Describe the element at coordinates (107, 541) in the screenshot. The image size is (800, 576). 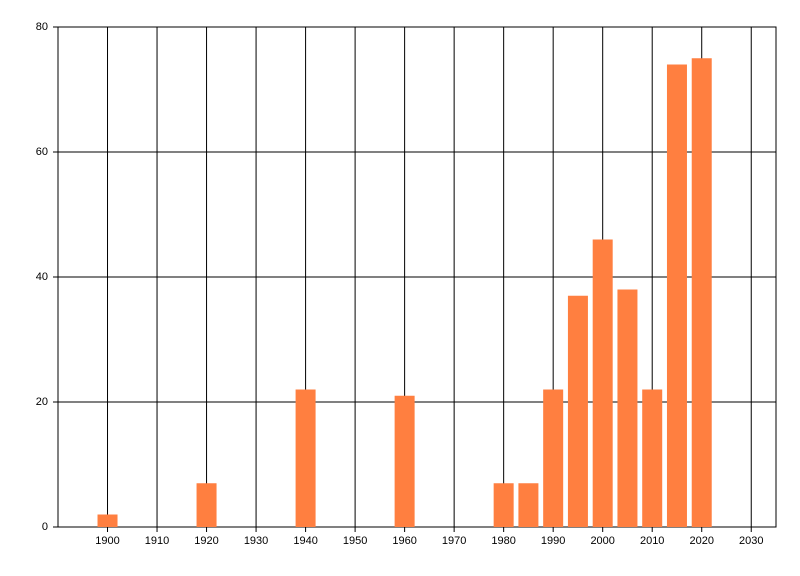
I see `x-tick-label: 1900` at that location.